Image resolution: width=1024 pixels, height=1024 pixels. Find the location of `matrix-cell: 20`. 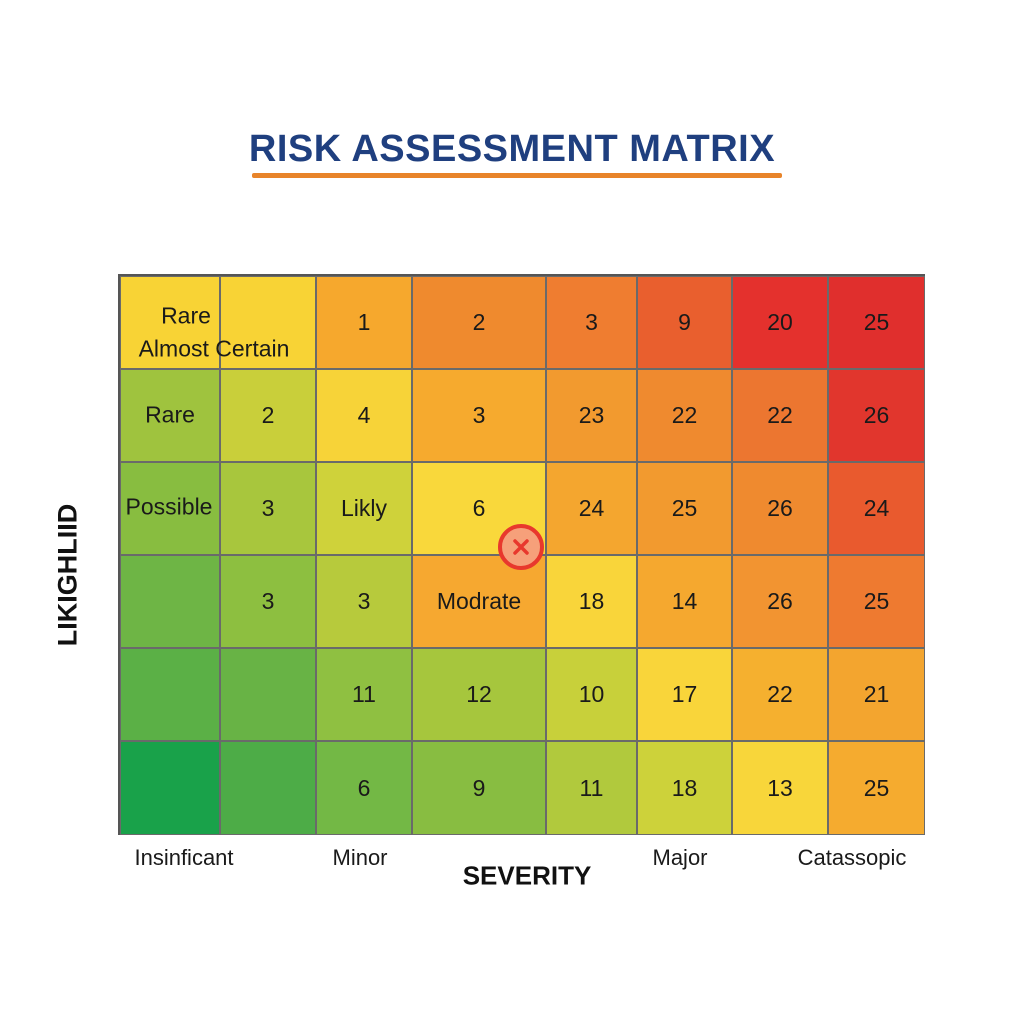

matrix-cell: 20 is located at coordinates (780, 322).